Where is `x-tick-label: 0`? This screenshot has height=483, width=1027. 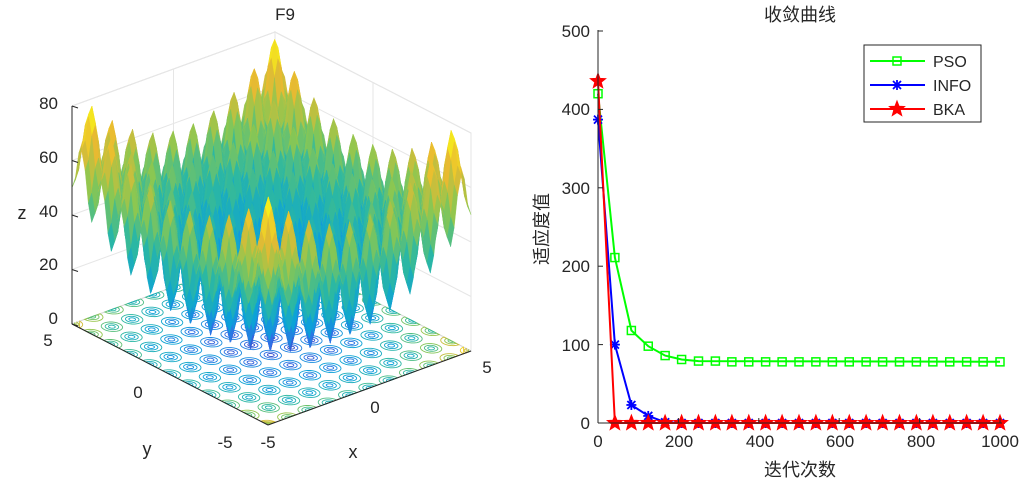
x-tick-label: 0 is located at coordinates (597, 441).